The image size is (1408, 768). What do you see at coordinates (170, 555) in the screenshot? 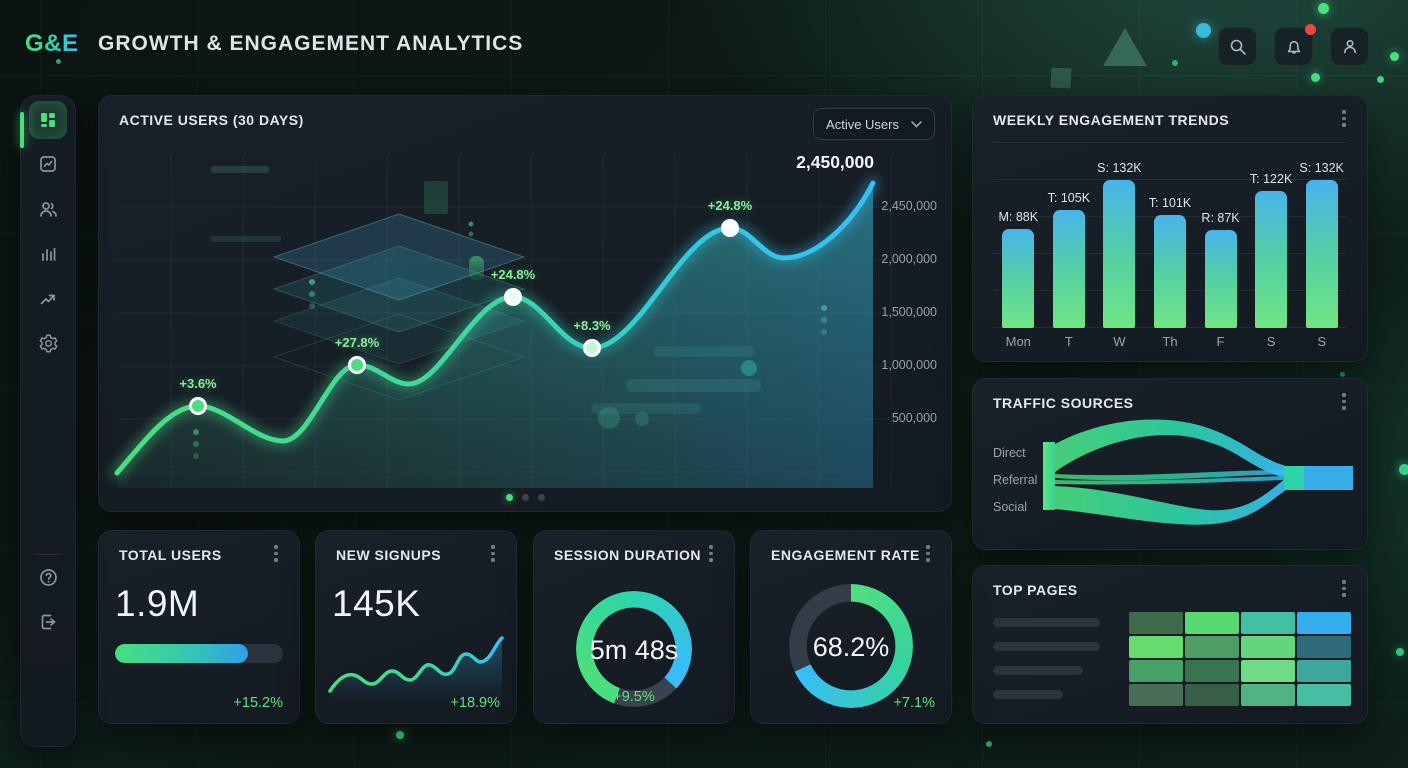
I see `stat-title: TOTAL USERS` at bounding box center [170, 555].